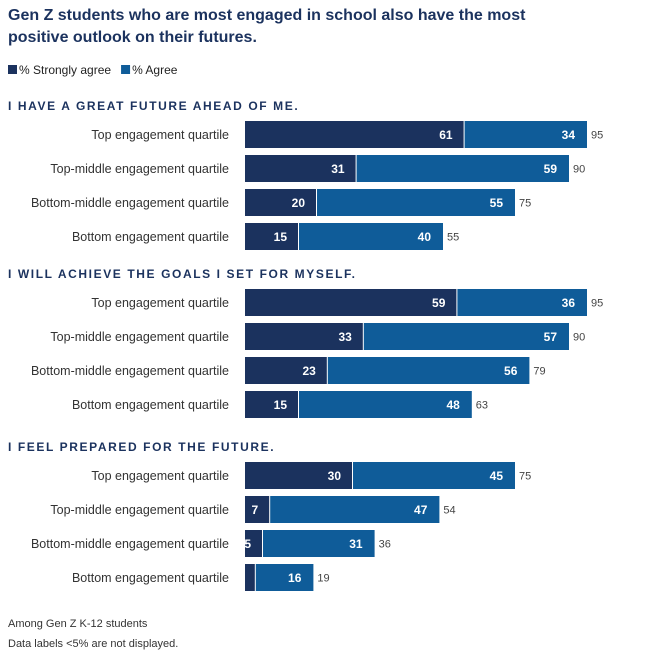  What do you see at coordinates (65, 70) in the screenshot?
I see `legend-label-1: % Strongly agree` at bounding box center [65, 70].